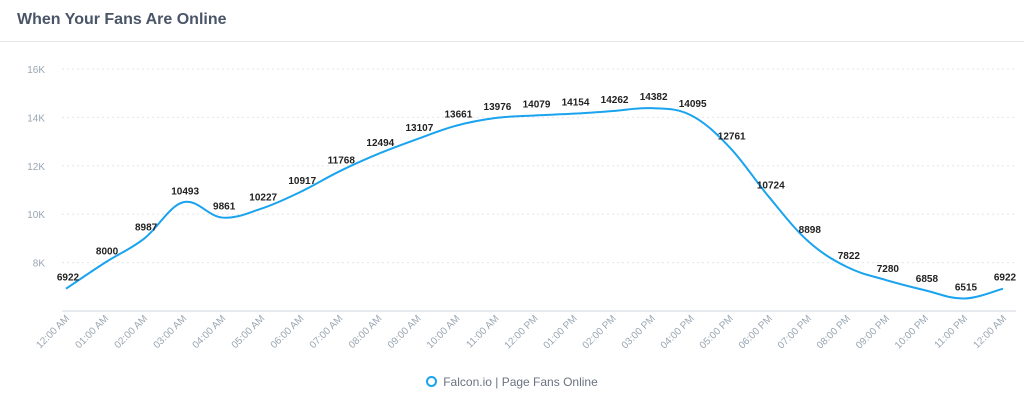 Image resolution: width=1024 pixels, height=409 pixels. What do you see at coordinates (122, 19) in the screenshot?
I see `chart-title: When Your Fans Are Online` at bounding box center [122, 19].